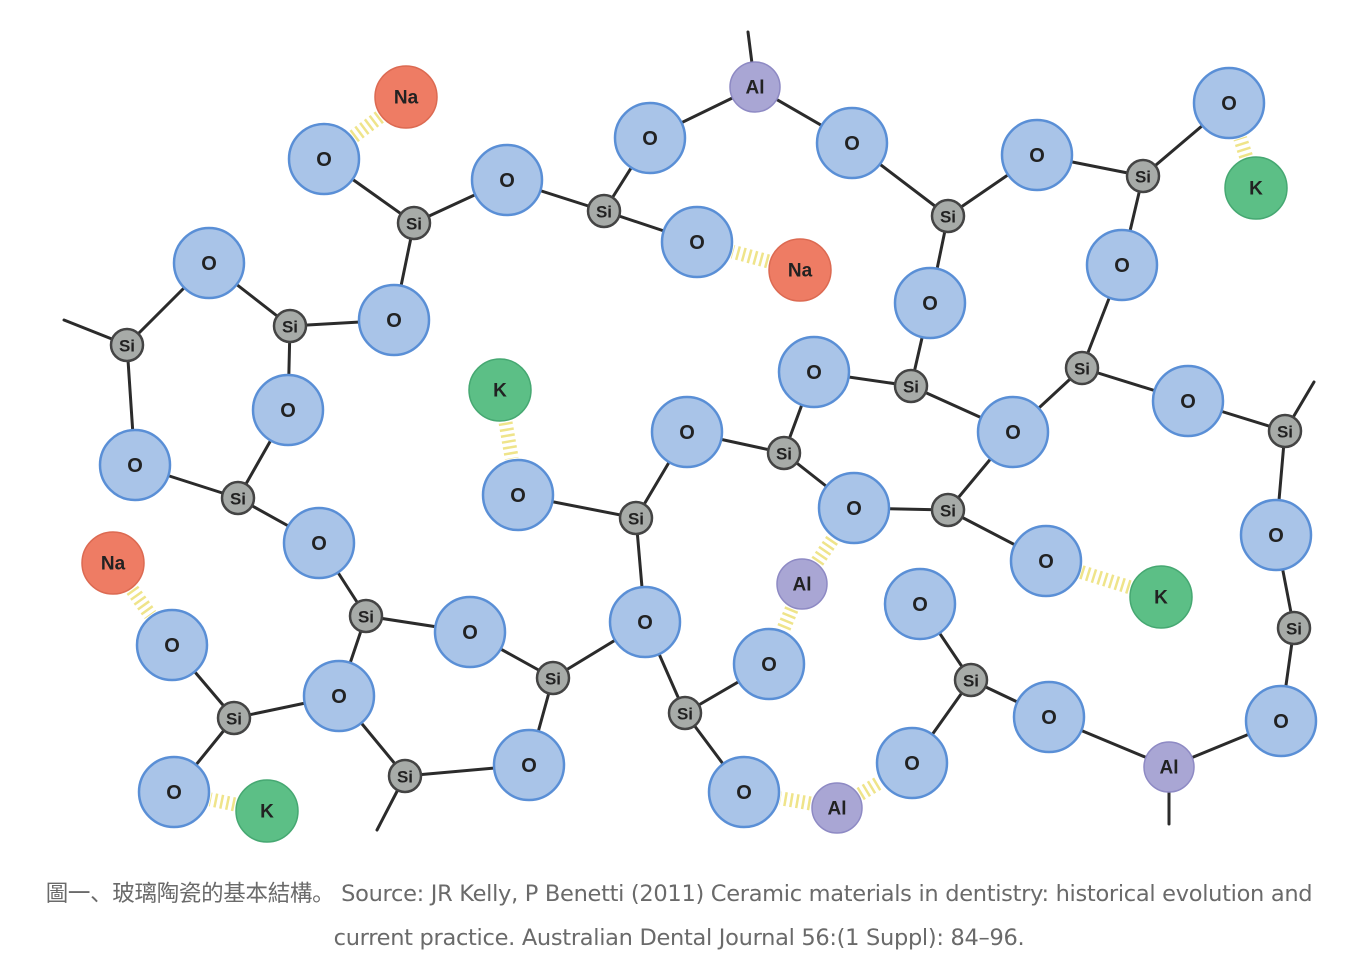 This screenshot has width=1358, height=974. I want to click on potassium-ion-label: K, so click(1256, 189).